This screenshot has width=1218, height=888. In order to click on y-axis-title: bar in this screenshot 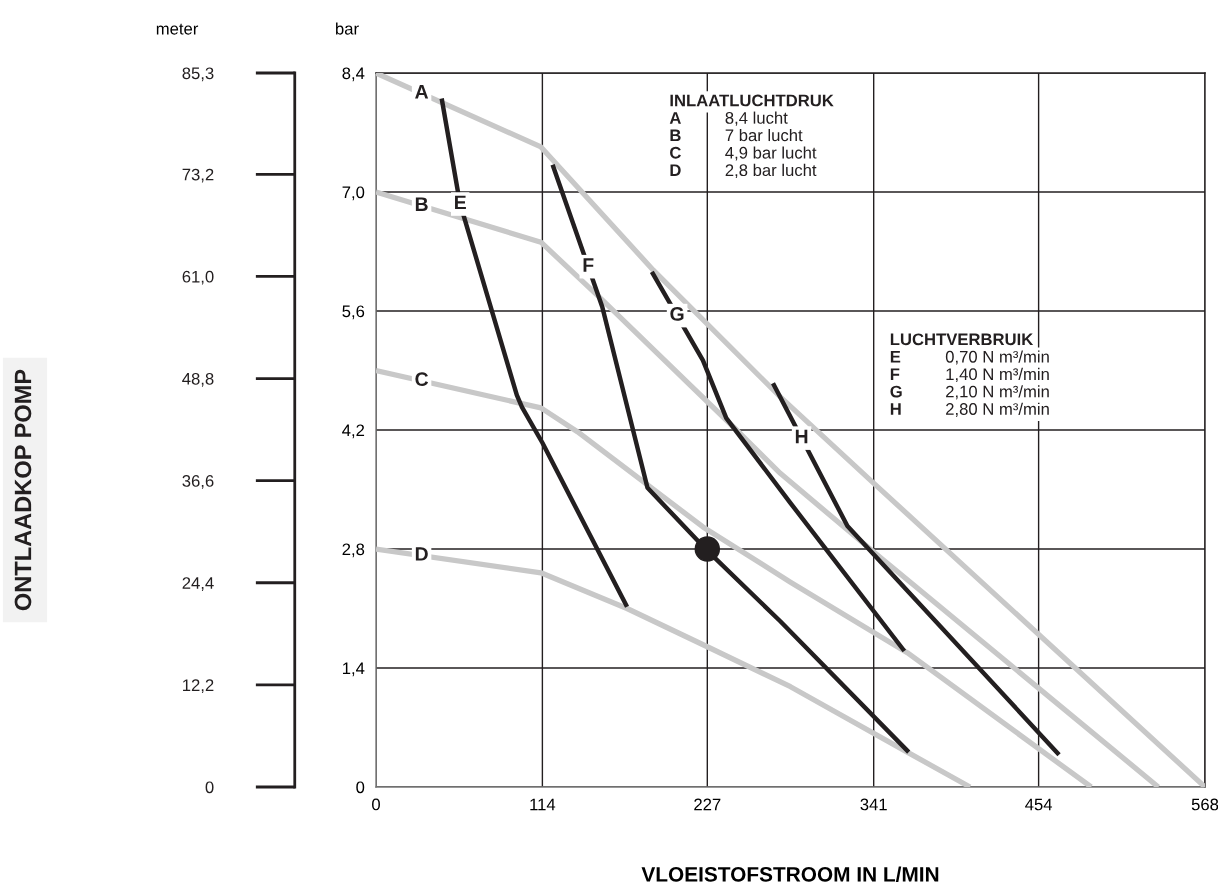, I will do `click(347, 28)`.